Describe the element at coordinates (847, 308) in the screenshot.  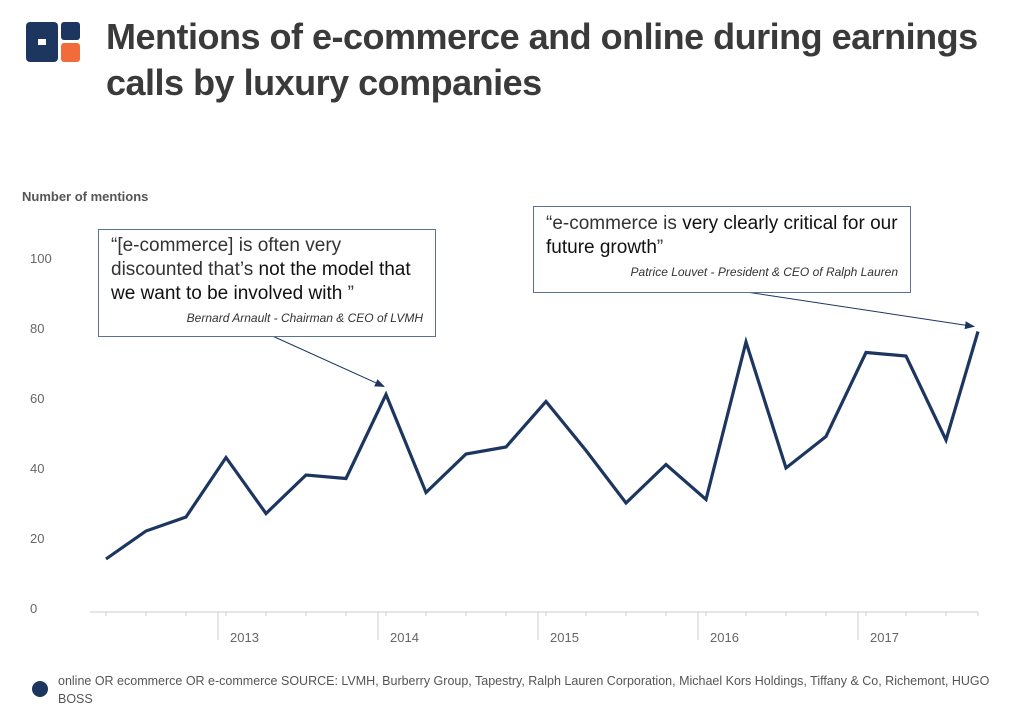
I see `annotation-arrow-ralph-lauren` at that location.